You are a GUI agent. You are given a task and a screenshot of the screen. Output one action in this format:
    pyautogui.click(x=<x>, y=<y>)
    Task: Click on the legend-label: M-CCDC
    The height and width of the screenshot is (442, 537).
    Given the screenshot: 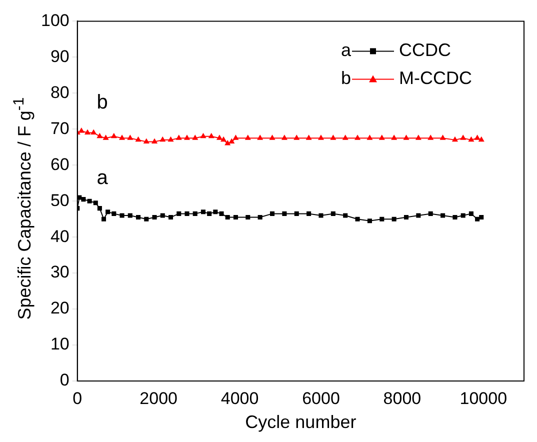 What is the action you would take?
    pyautogui.click(x=435, y=78)
    